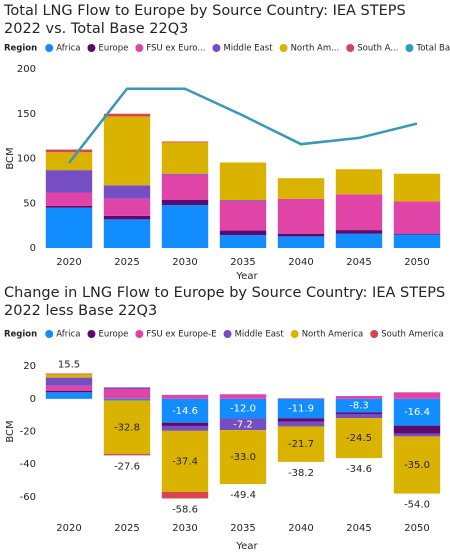  I want to click on data-label: -33.0, so click(243, 457).